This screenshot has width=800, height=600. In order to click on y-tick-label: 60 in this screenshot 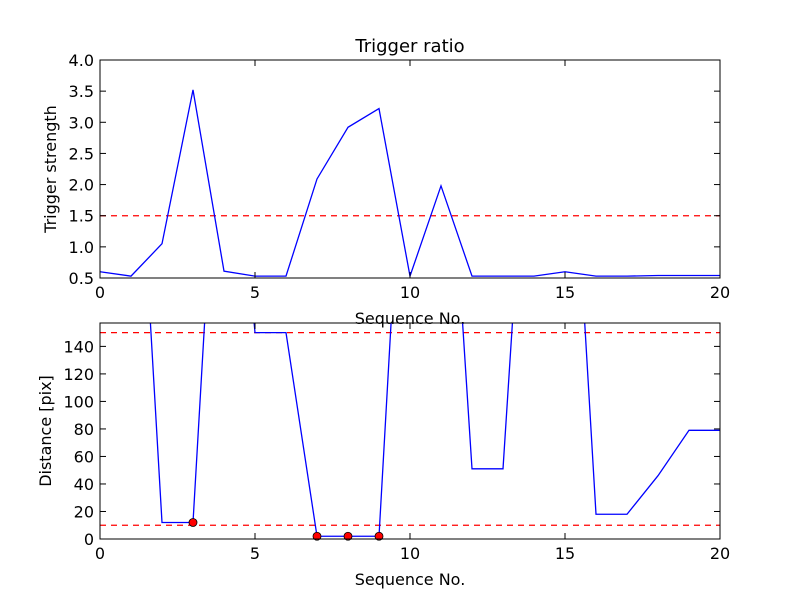, I will do `click(84, 456)`.